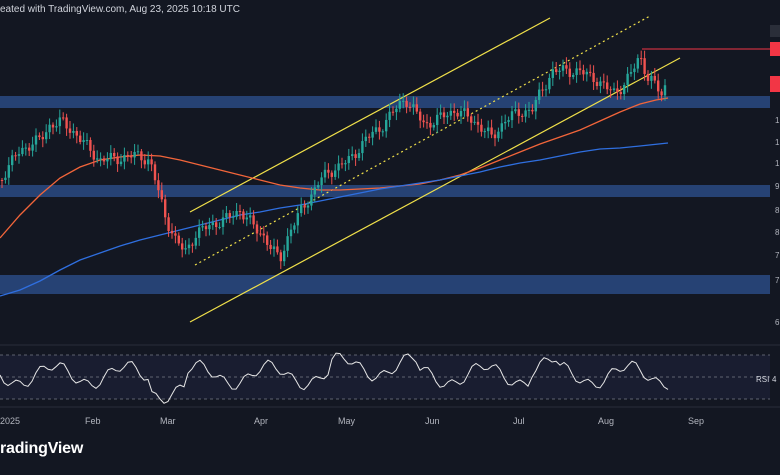  Describe the element at coordinates (93, 421) in the screenshot. I see `x-tick-label: Feb` at that location.